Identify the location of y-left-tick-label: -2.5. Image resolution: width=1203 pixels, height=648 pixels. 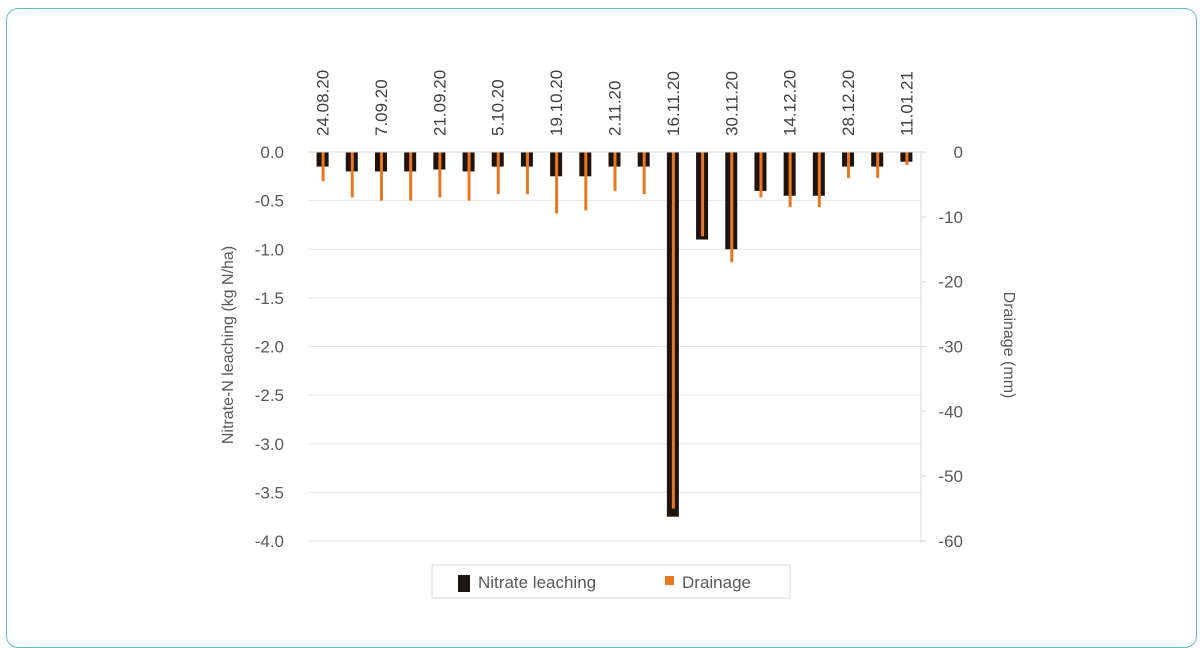
(269, 395).